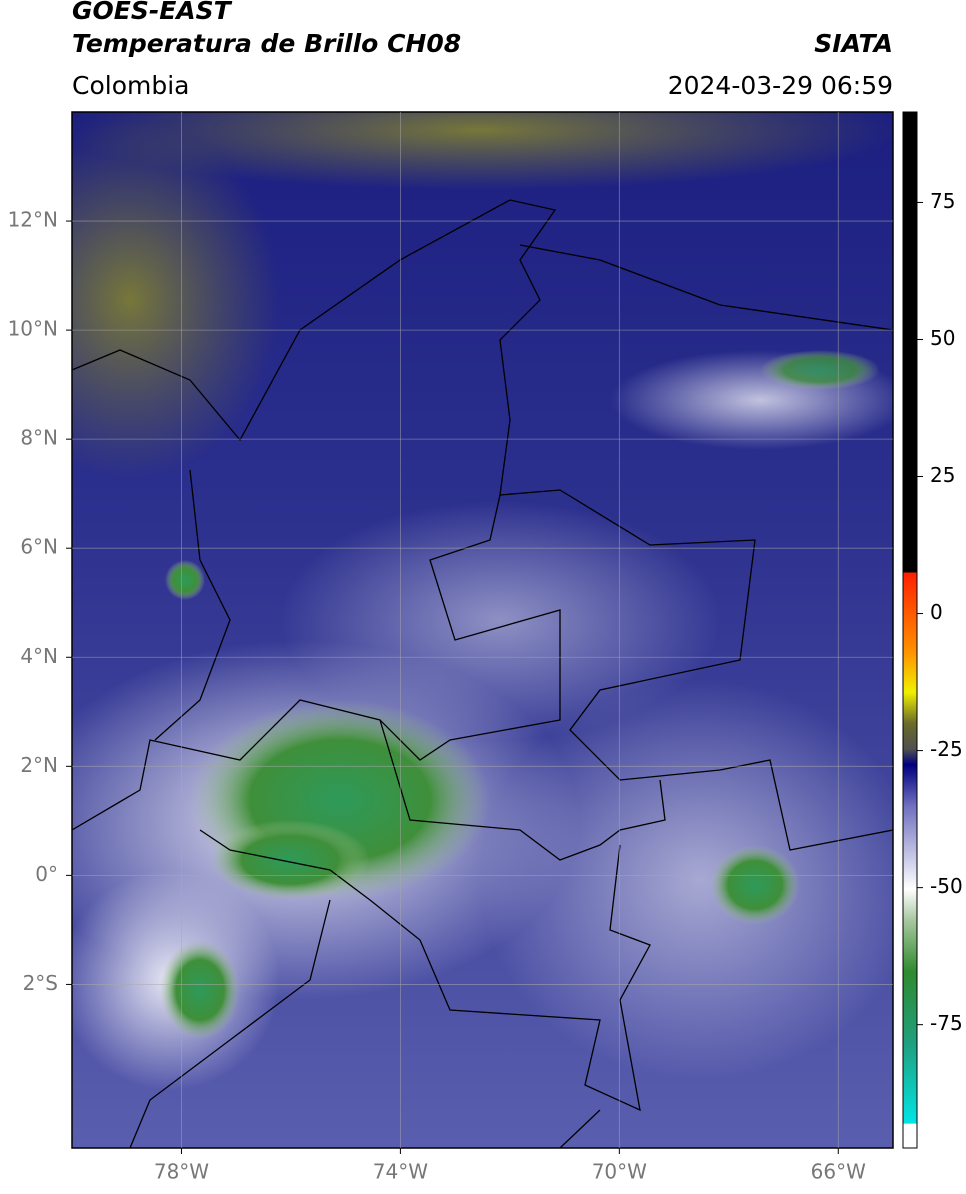  What do you see at coordinates (853, 43) in the screenshot?
I see `source: SIATA` at bounding box center [853, 43].